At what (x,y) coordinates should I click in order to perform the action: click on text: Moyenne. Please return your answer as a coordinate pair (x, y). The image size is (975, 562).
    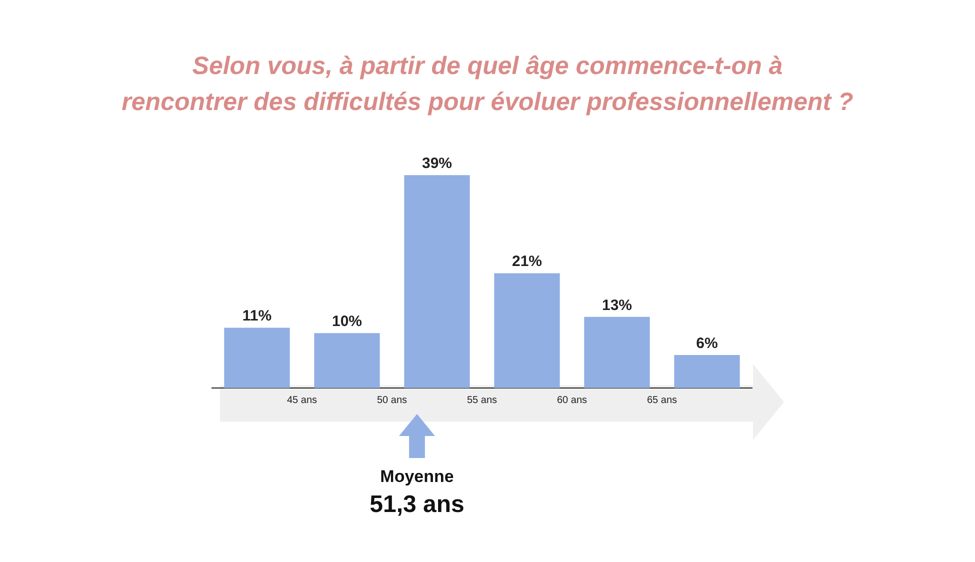
    Looking at the image, I should click on (417, 476).